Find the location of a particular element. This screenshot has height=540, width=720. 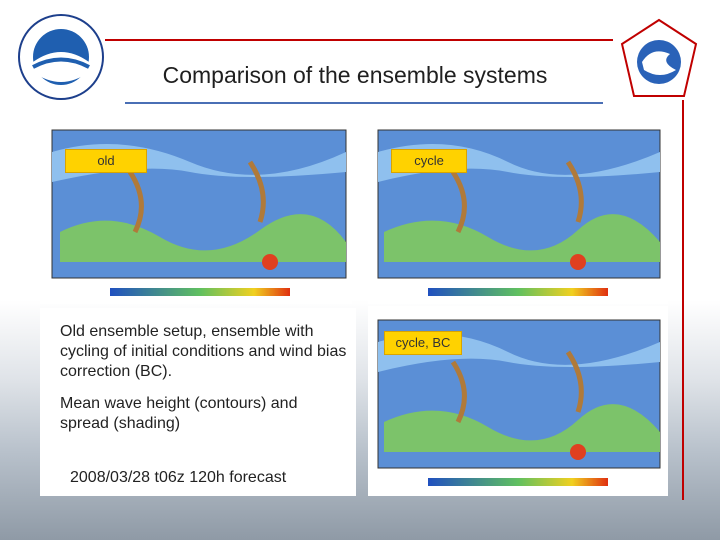

panel-label: cycle is located at coordinates (429, 161).